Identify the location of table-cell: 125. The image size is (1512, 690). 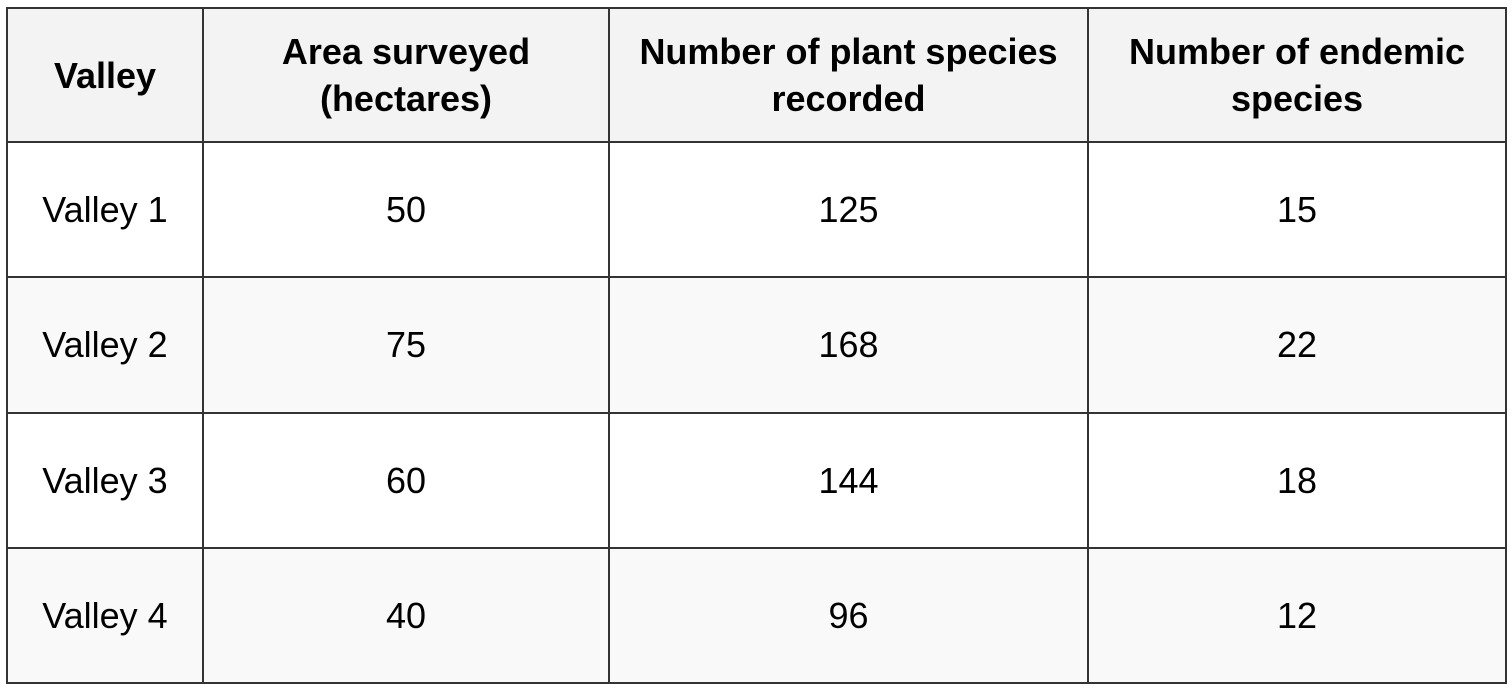
(848, 209).